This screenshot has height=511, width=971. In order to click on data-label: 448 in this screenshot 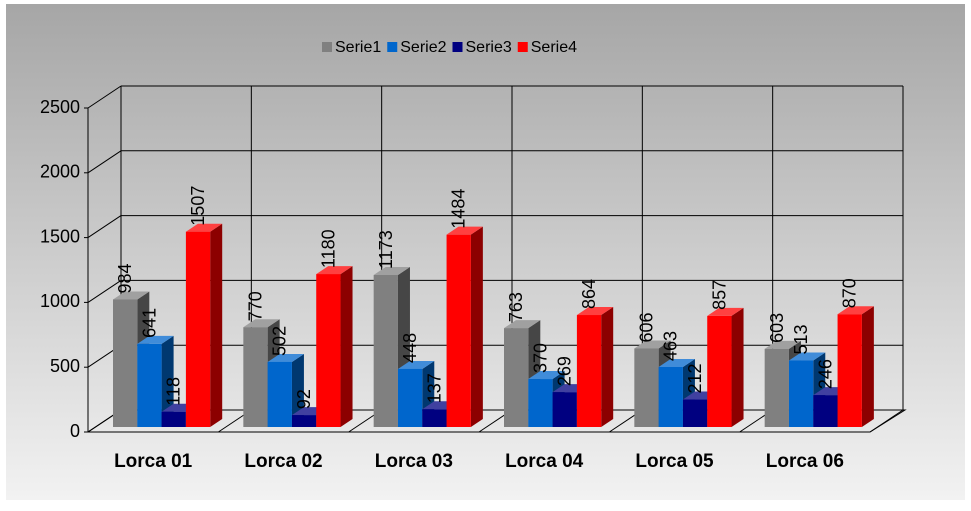, I will do `click(410, 348)`.